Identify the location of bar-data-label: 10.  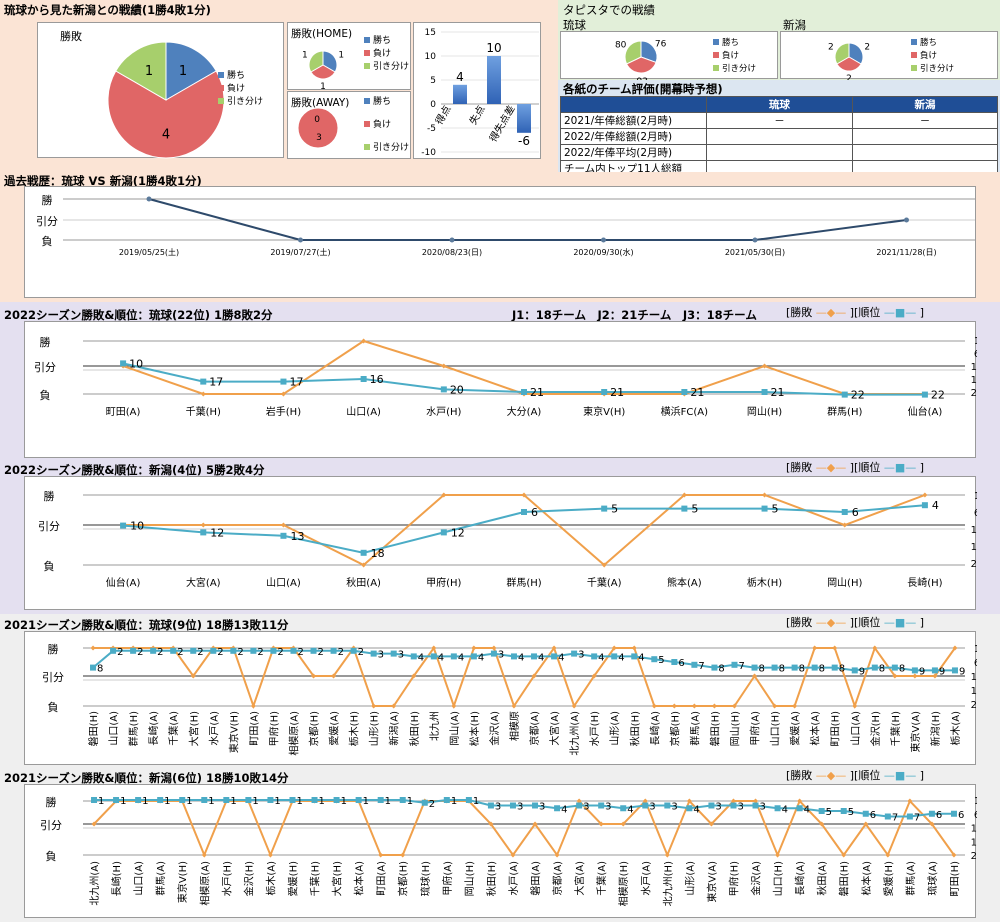
(493, 48).